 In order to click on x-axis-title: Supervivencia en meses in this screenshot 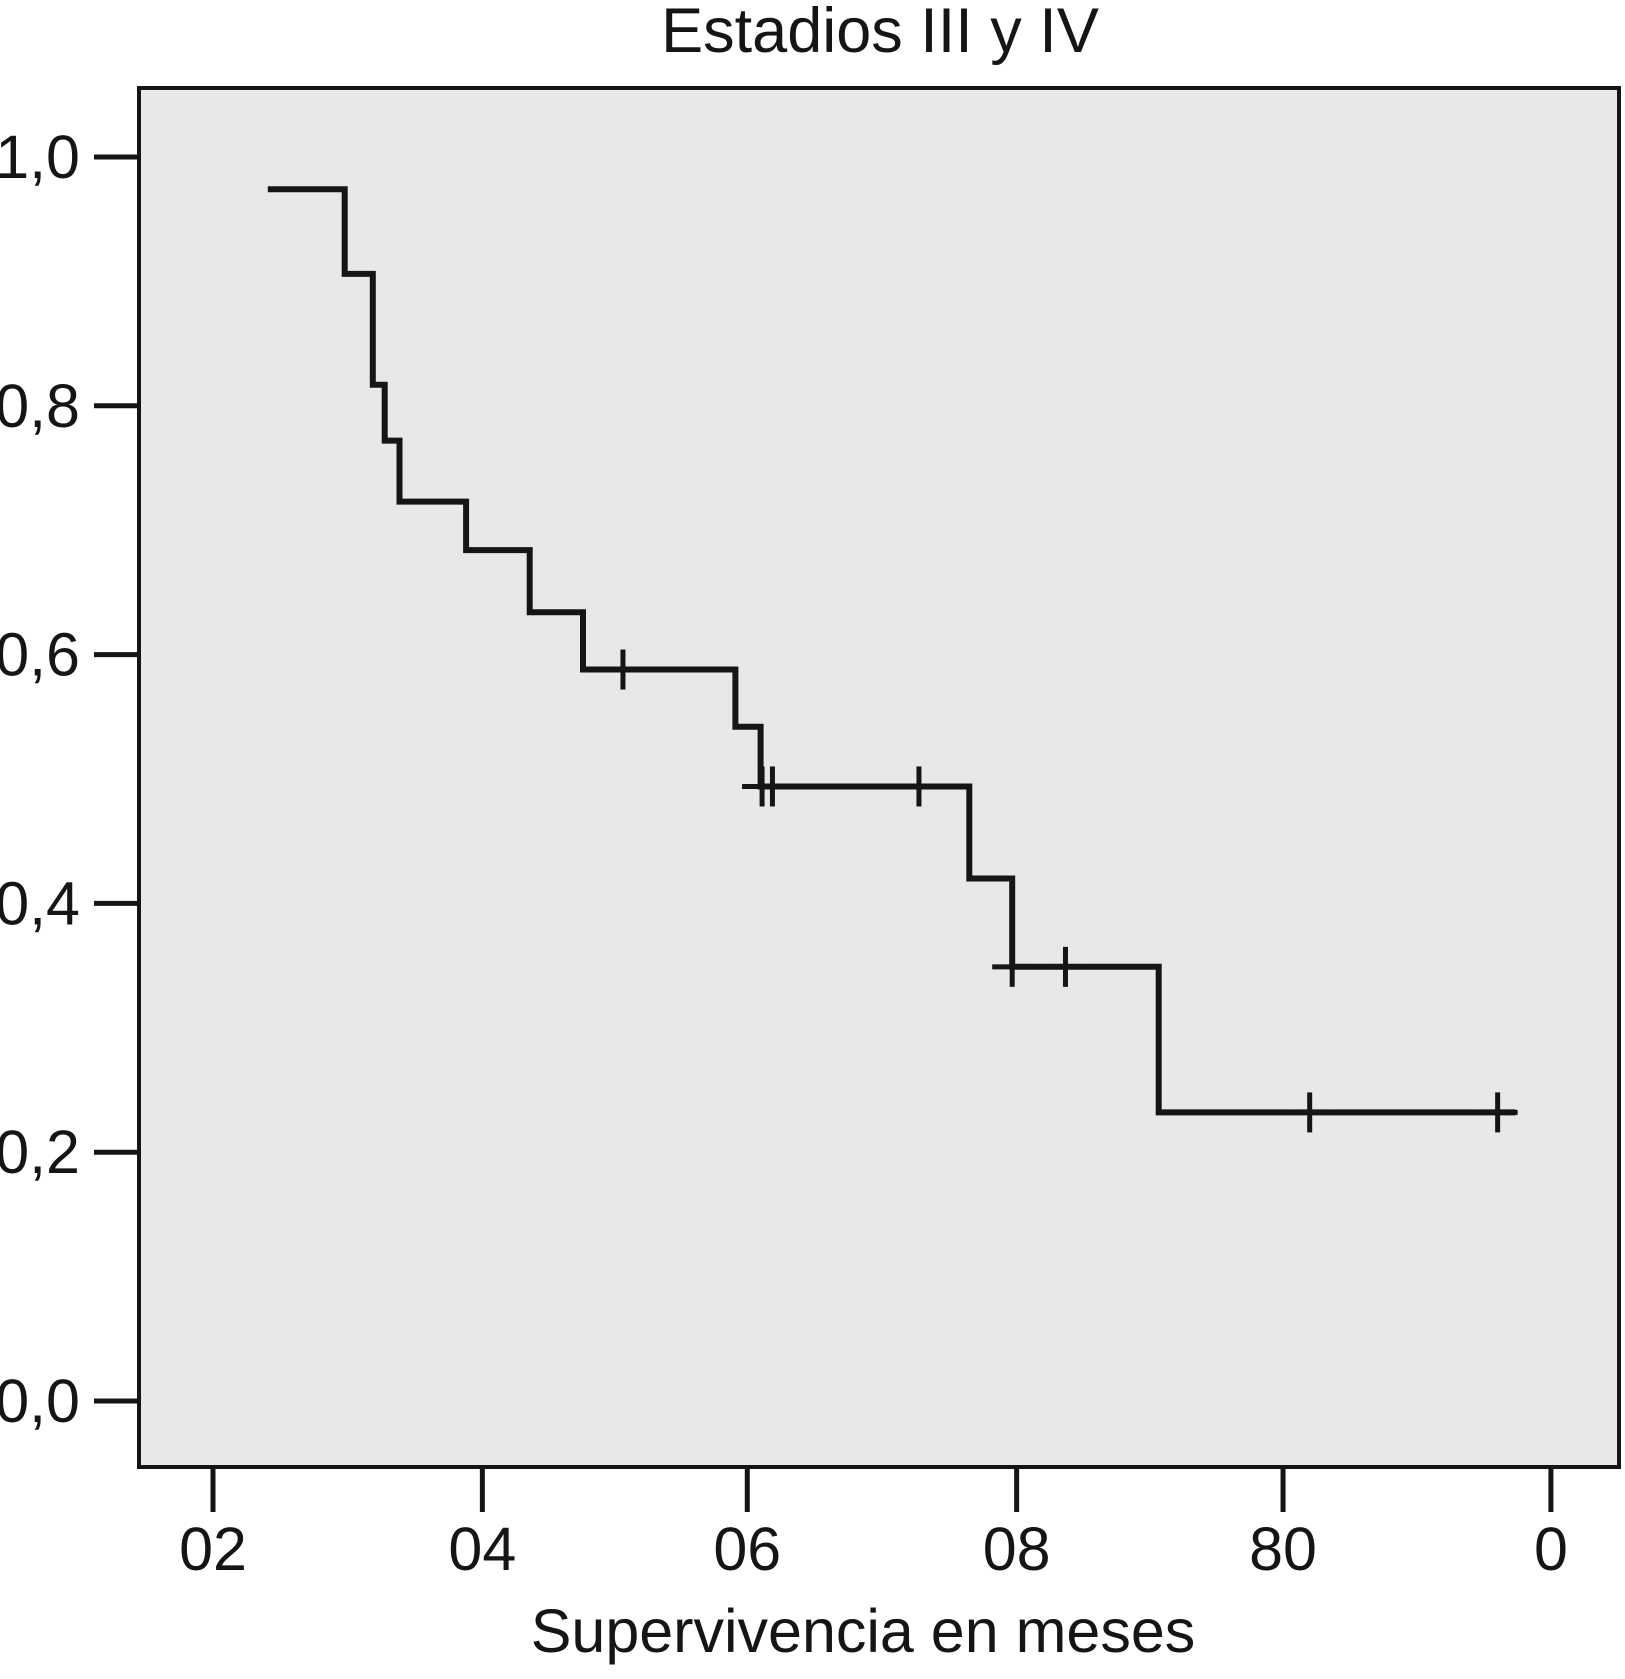, I will do `click(863, 1631)`.